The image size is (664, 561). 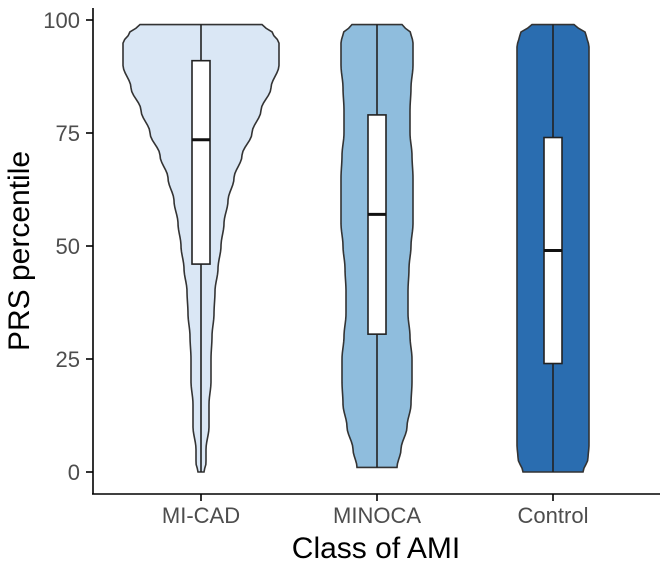 What do you see at coordinates (376, 546) in the screenshot?
I see `x-axis-title: Class of AMI` at bounding box center [376, 546].